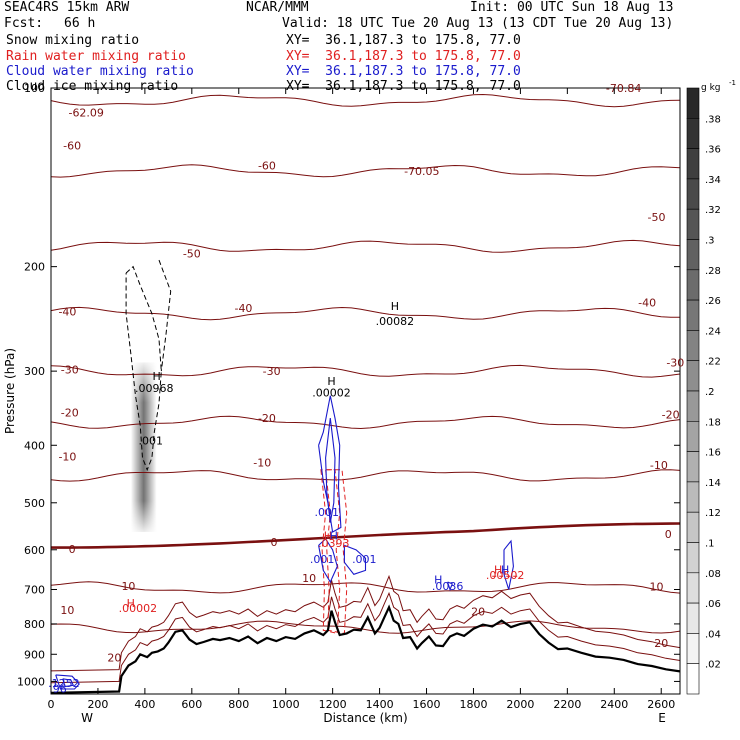 Image resolution: width=740 pixels, height=740 pixels. Describe the element at coordinates (143, 368) in the screenshot. I see `snow-contour` at that location.